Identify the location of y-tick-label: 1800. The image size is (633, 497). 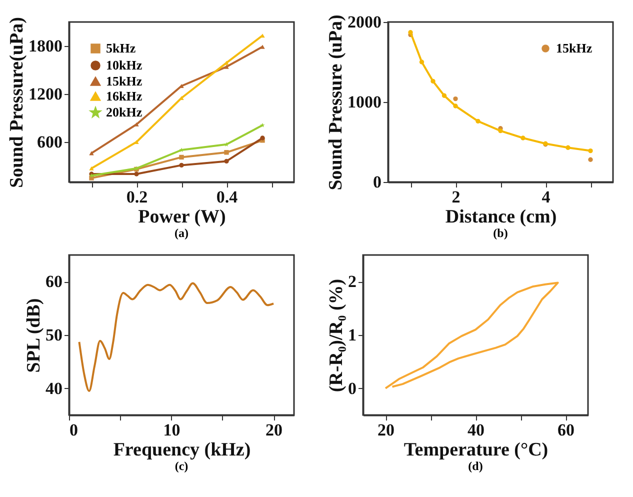
(45, 46).